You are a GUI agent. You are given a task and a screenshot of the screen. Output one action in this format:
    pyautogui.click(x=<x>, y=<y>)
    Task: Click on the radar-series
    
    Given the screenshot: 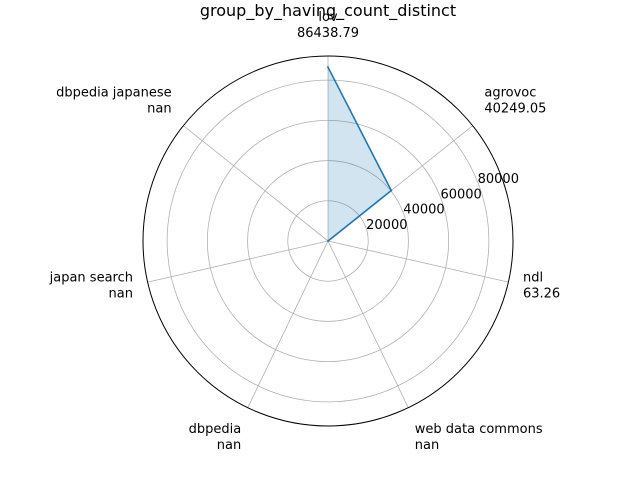 What is the action you would take?
    pyautogui.click(x=360, y=154)
    